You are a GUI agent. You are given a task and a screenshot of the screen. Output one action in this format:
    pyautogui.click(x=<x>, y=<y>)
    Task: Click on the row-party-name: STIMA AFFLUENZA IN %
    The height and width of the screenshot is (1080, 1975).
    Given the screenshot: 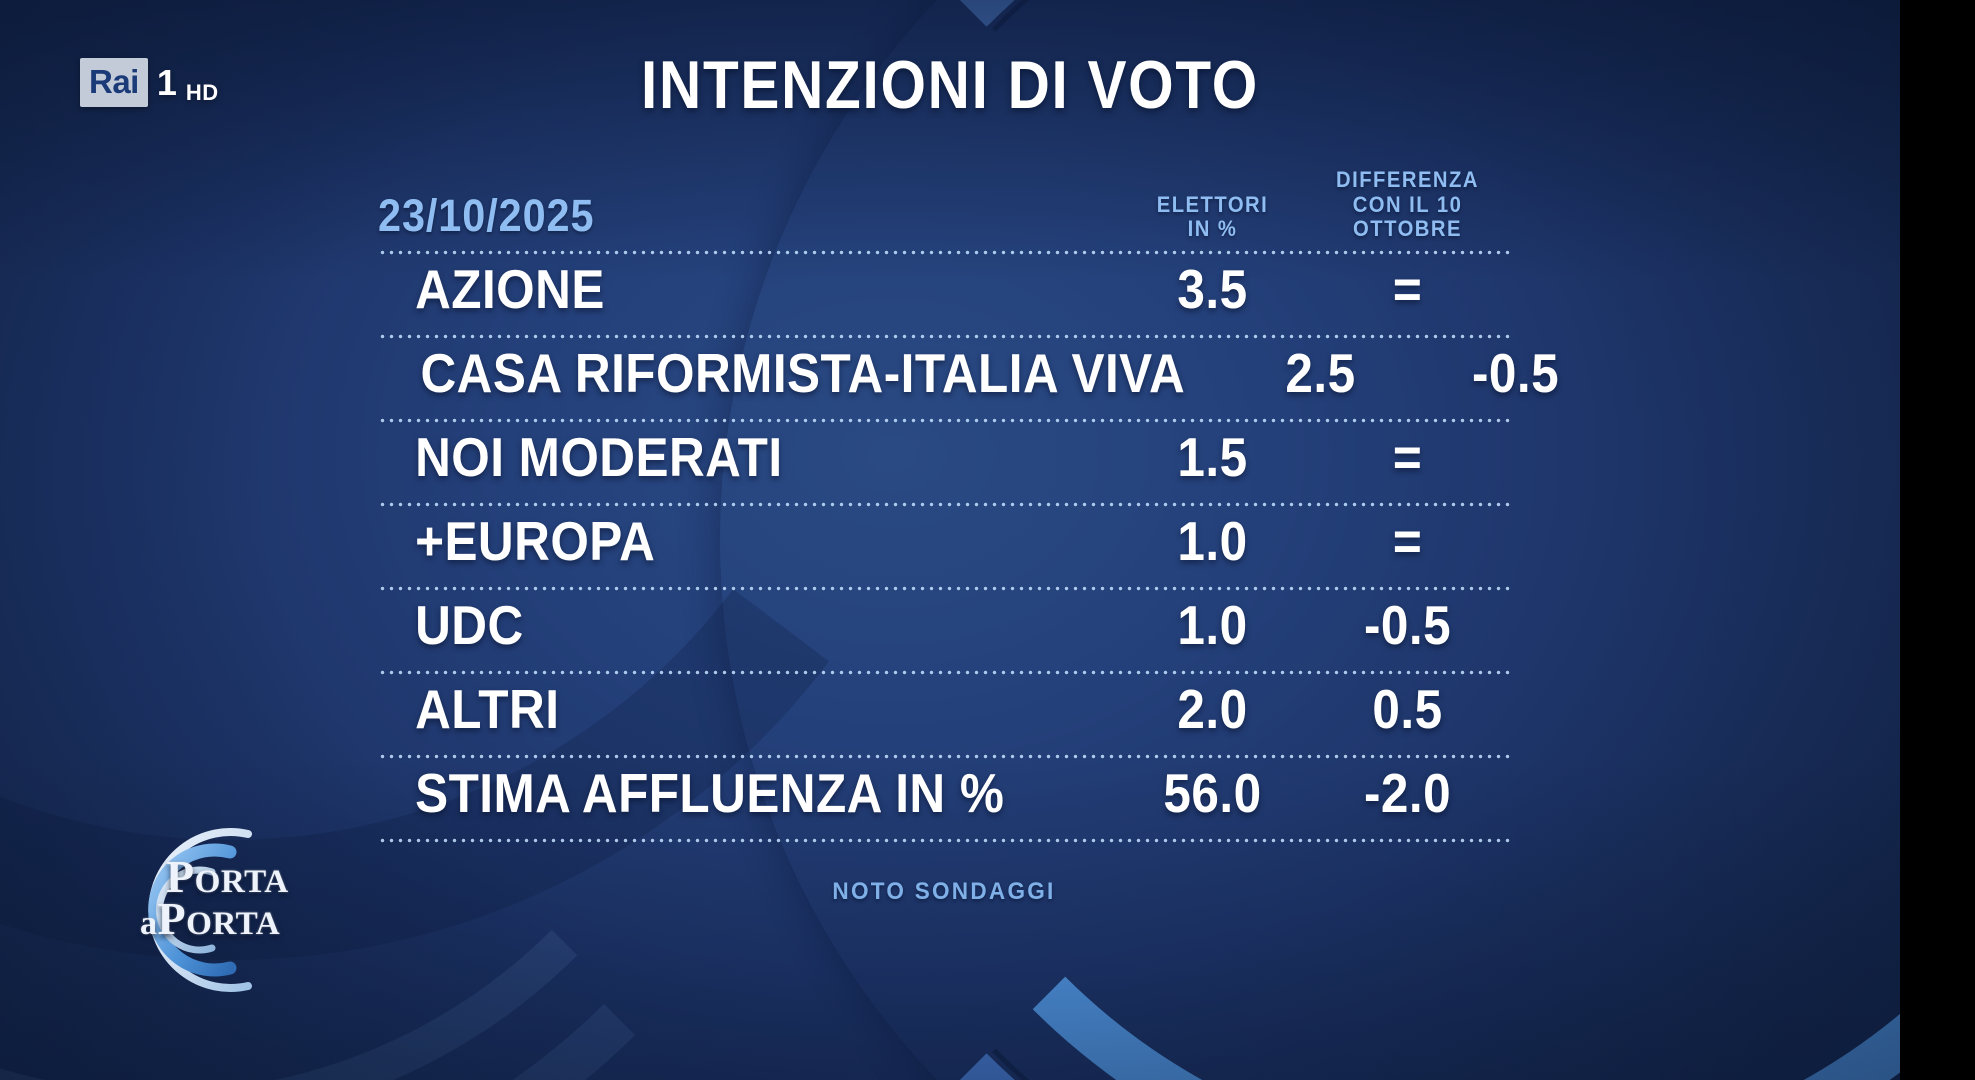 What is the action you would take?
    pyautogui.click(x=710, y=792)
    